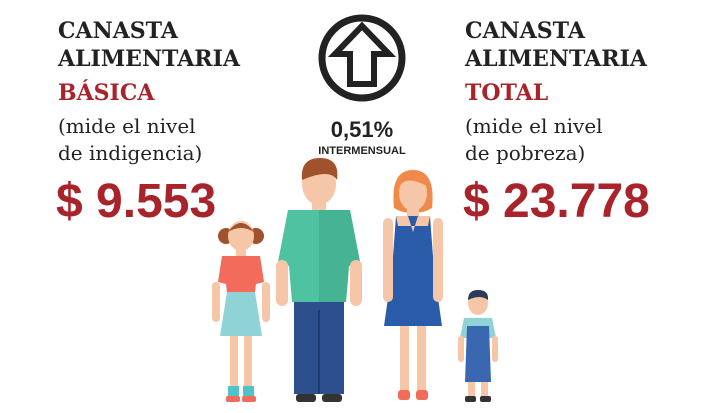 The width and height of the screenshot is (727, 413). I want to click on fringe, so click(412, 180).